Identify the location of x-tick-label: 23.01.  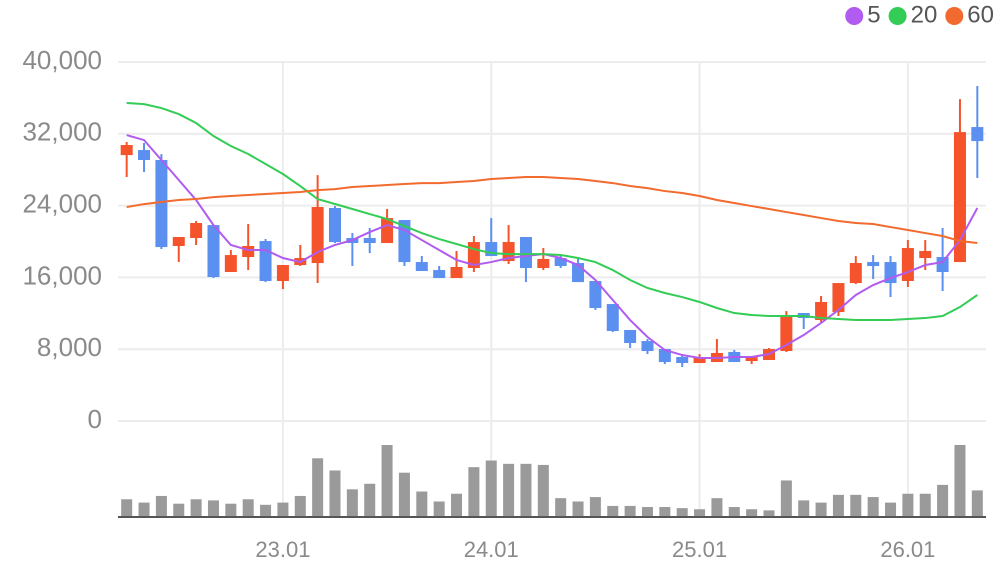
(282, 549).